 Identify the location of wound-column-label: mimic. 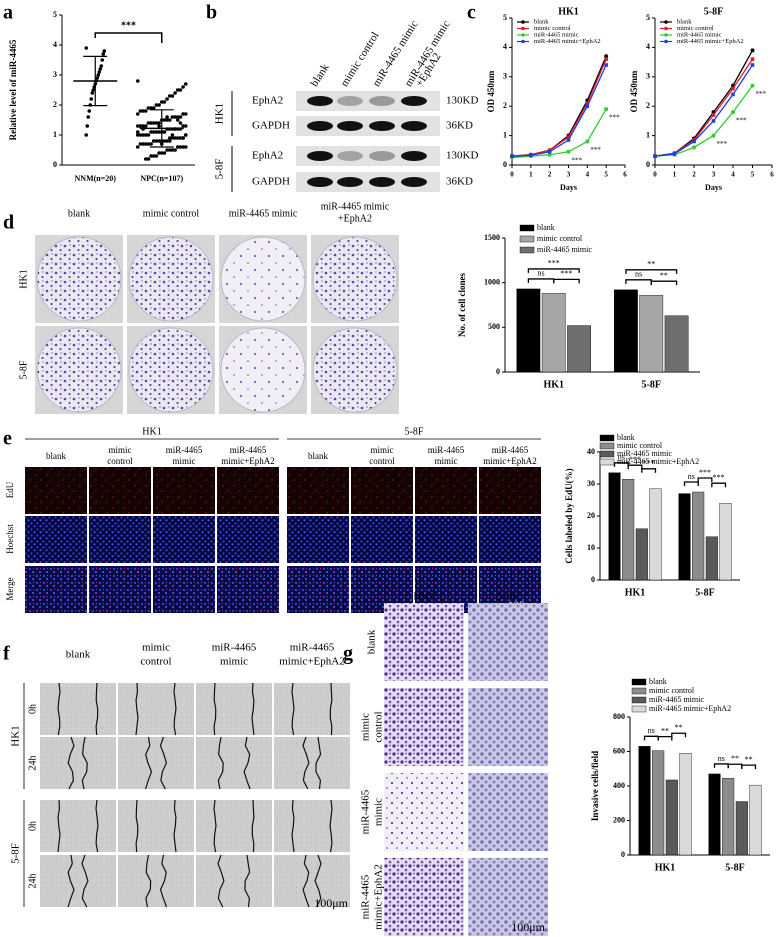
(234, 662).